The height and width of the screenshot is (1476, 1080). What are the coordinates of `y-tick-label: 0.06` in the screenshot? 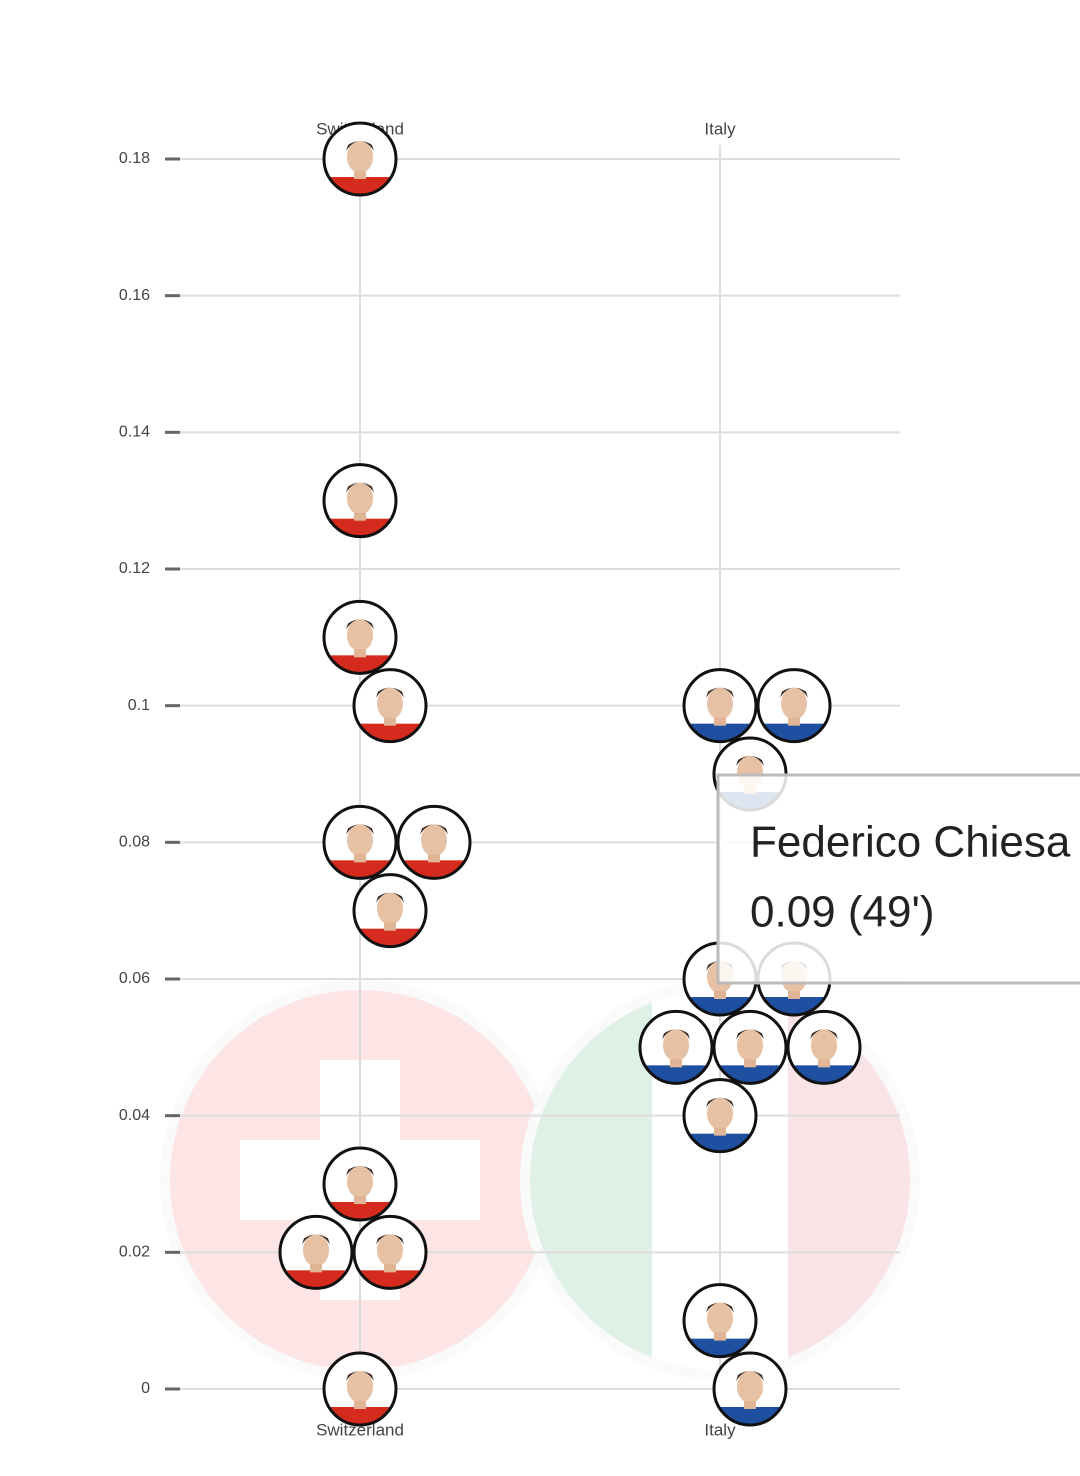 It's located at (134, 978).